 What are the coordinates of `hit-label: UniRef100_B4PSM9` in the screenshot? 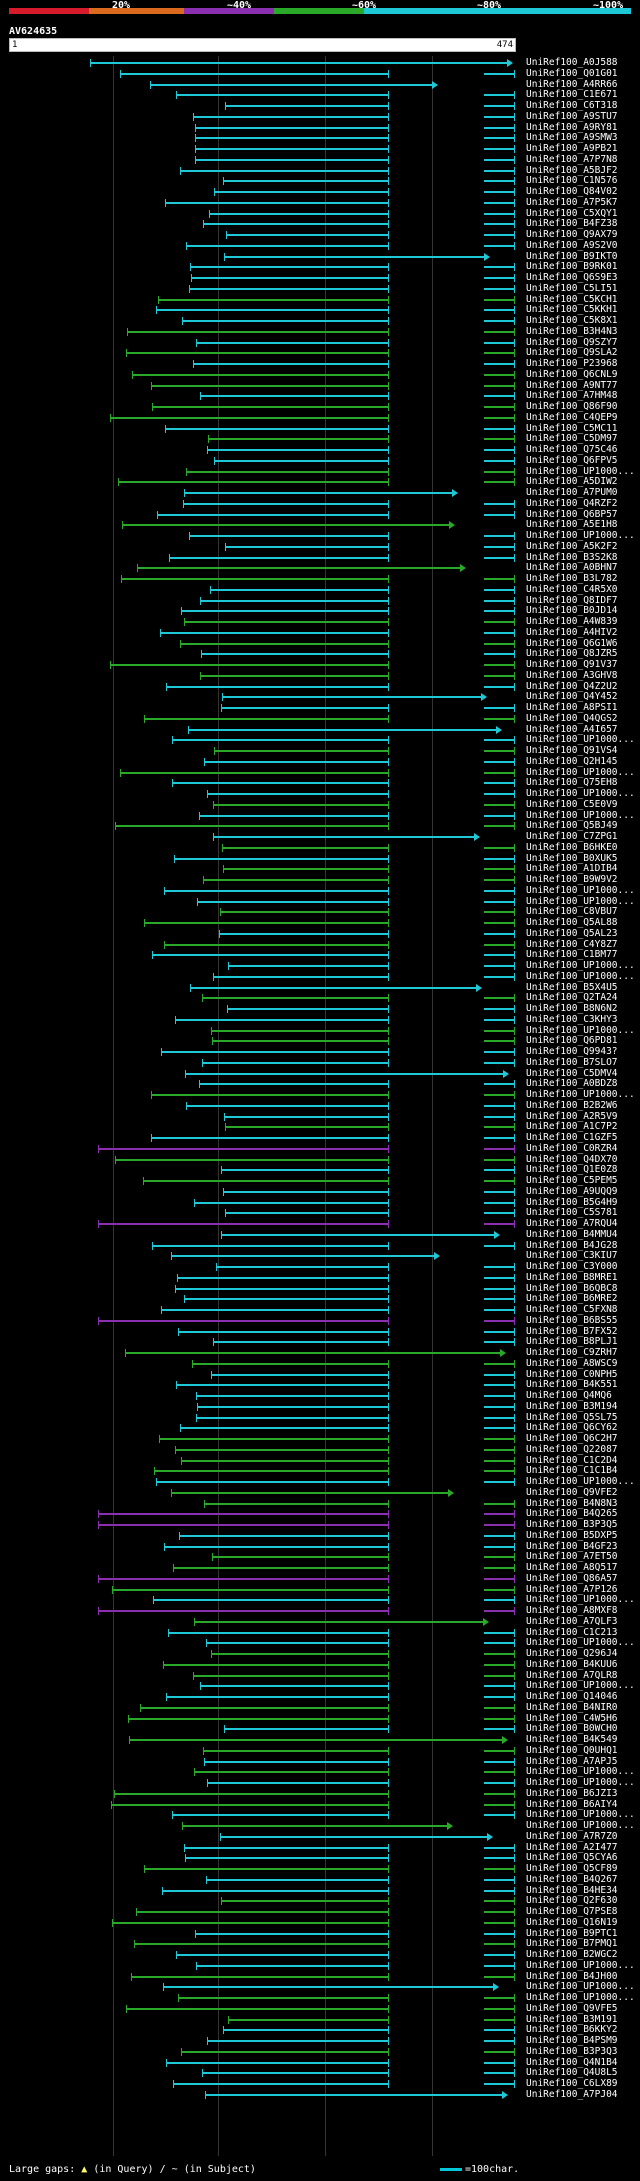 It's located at (572, 2040).